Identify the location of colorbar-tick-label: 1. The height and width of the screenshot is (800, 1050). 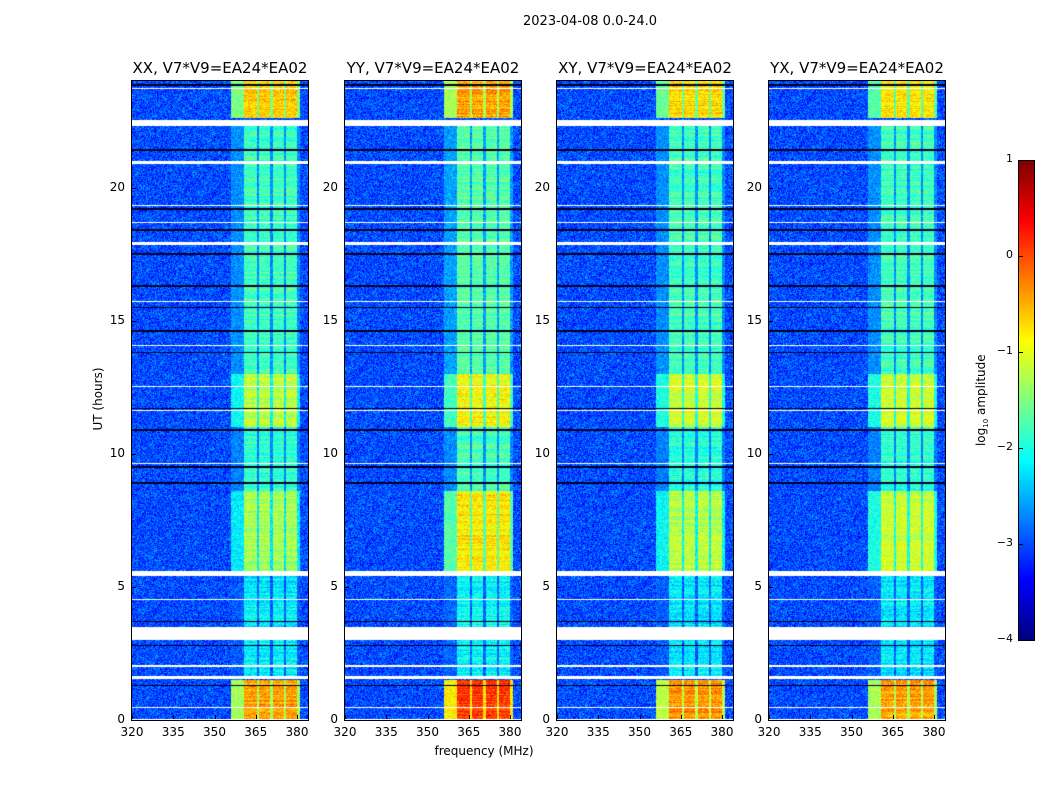
(1009, 158).